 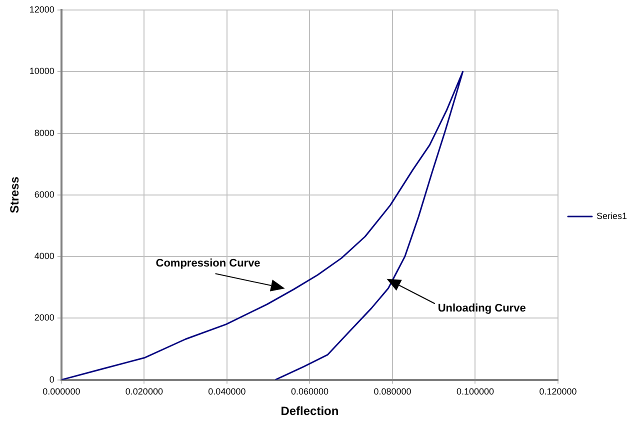 What do you see at coordinates (51, 379) in the screenshot?
I see `y-tick-label: 0` at bounding box center [51, 379].